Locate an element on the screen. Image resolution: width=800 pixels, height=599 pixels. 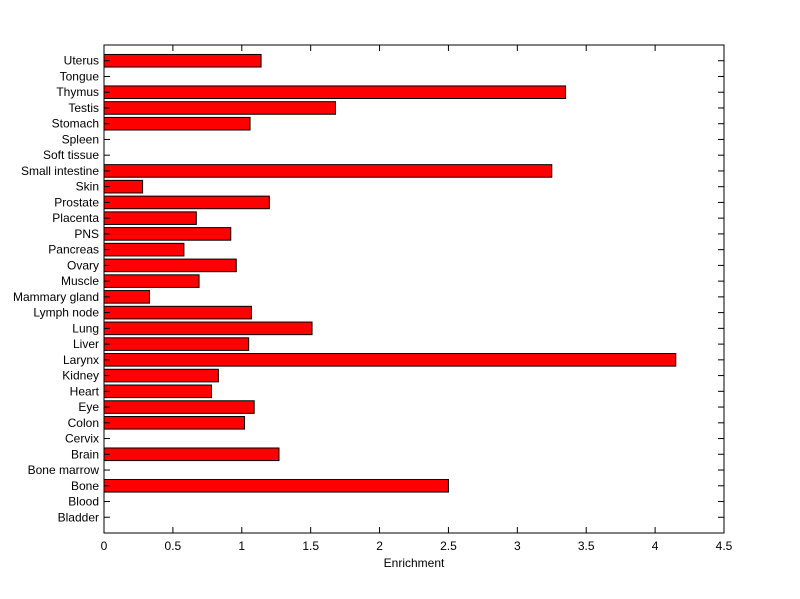
x-tick-label: 0.5 is located at coordinates (173, 546).